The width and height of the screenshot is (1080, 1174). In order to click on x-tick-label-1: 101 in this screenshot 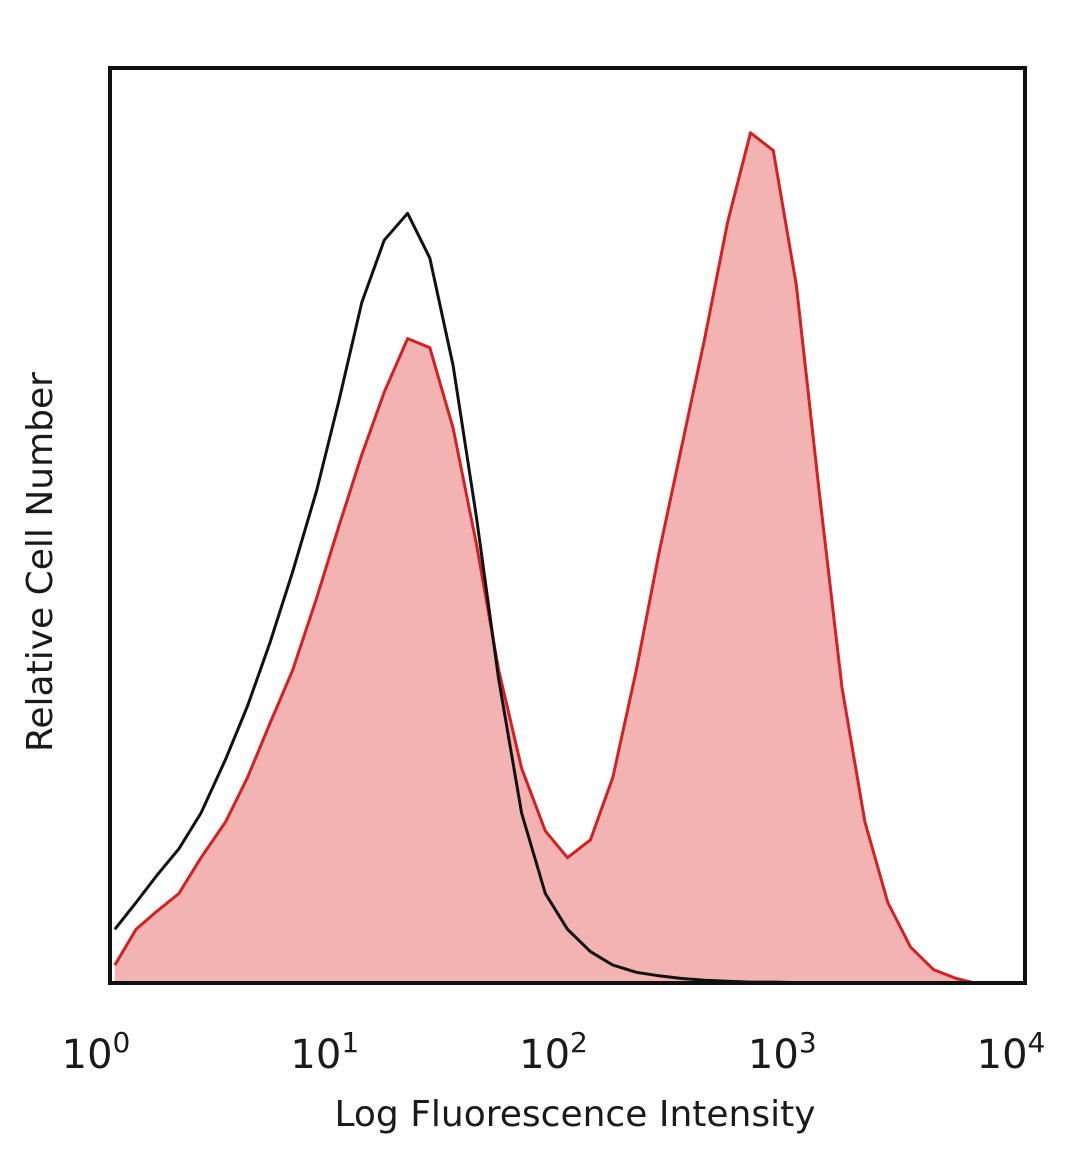, I will do `click(324, 1052)`.